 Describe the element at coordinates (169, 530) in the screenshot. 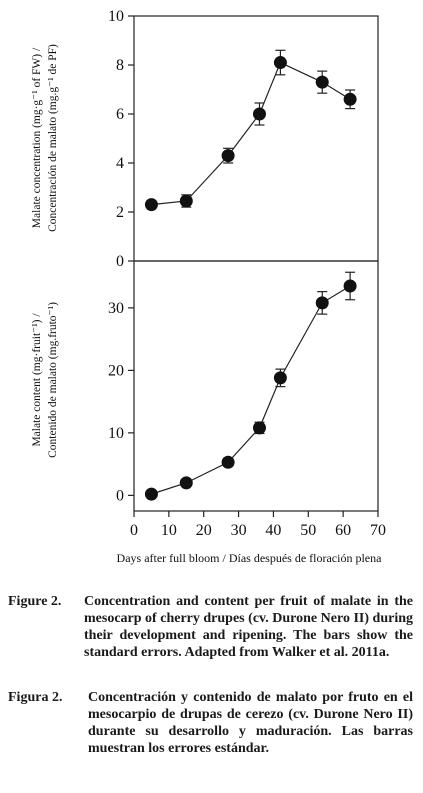

I see `content-xtick-label: 10` at that location.